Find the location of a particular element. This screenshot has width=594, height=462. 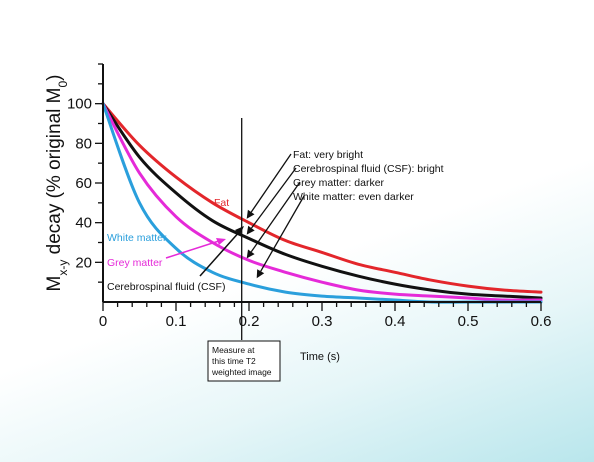

y-axis-label-part: decay (% original M is located at coordinates (54, 174).